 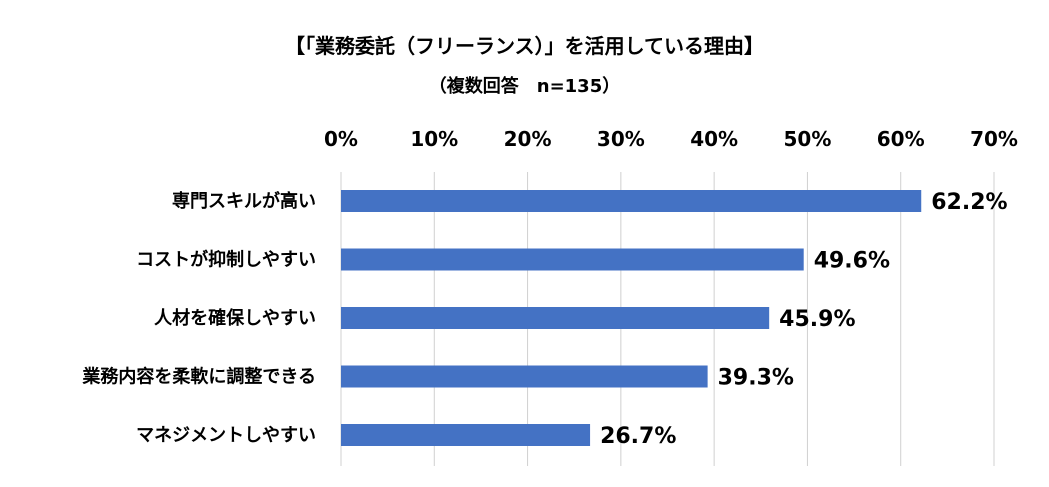 I want to click on x-tick-label: 70%, so click(x=994, y=139).